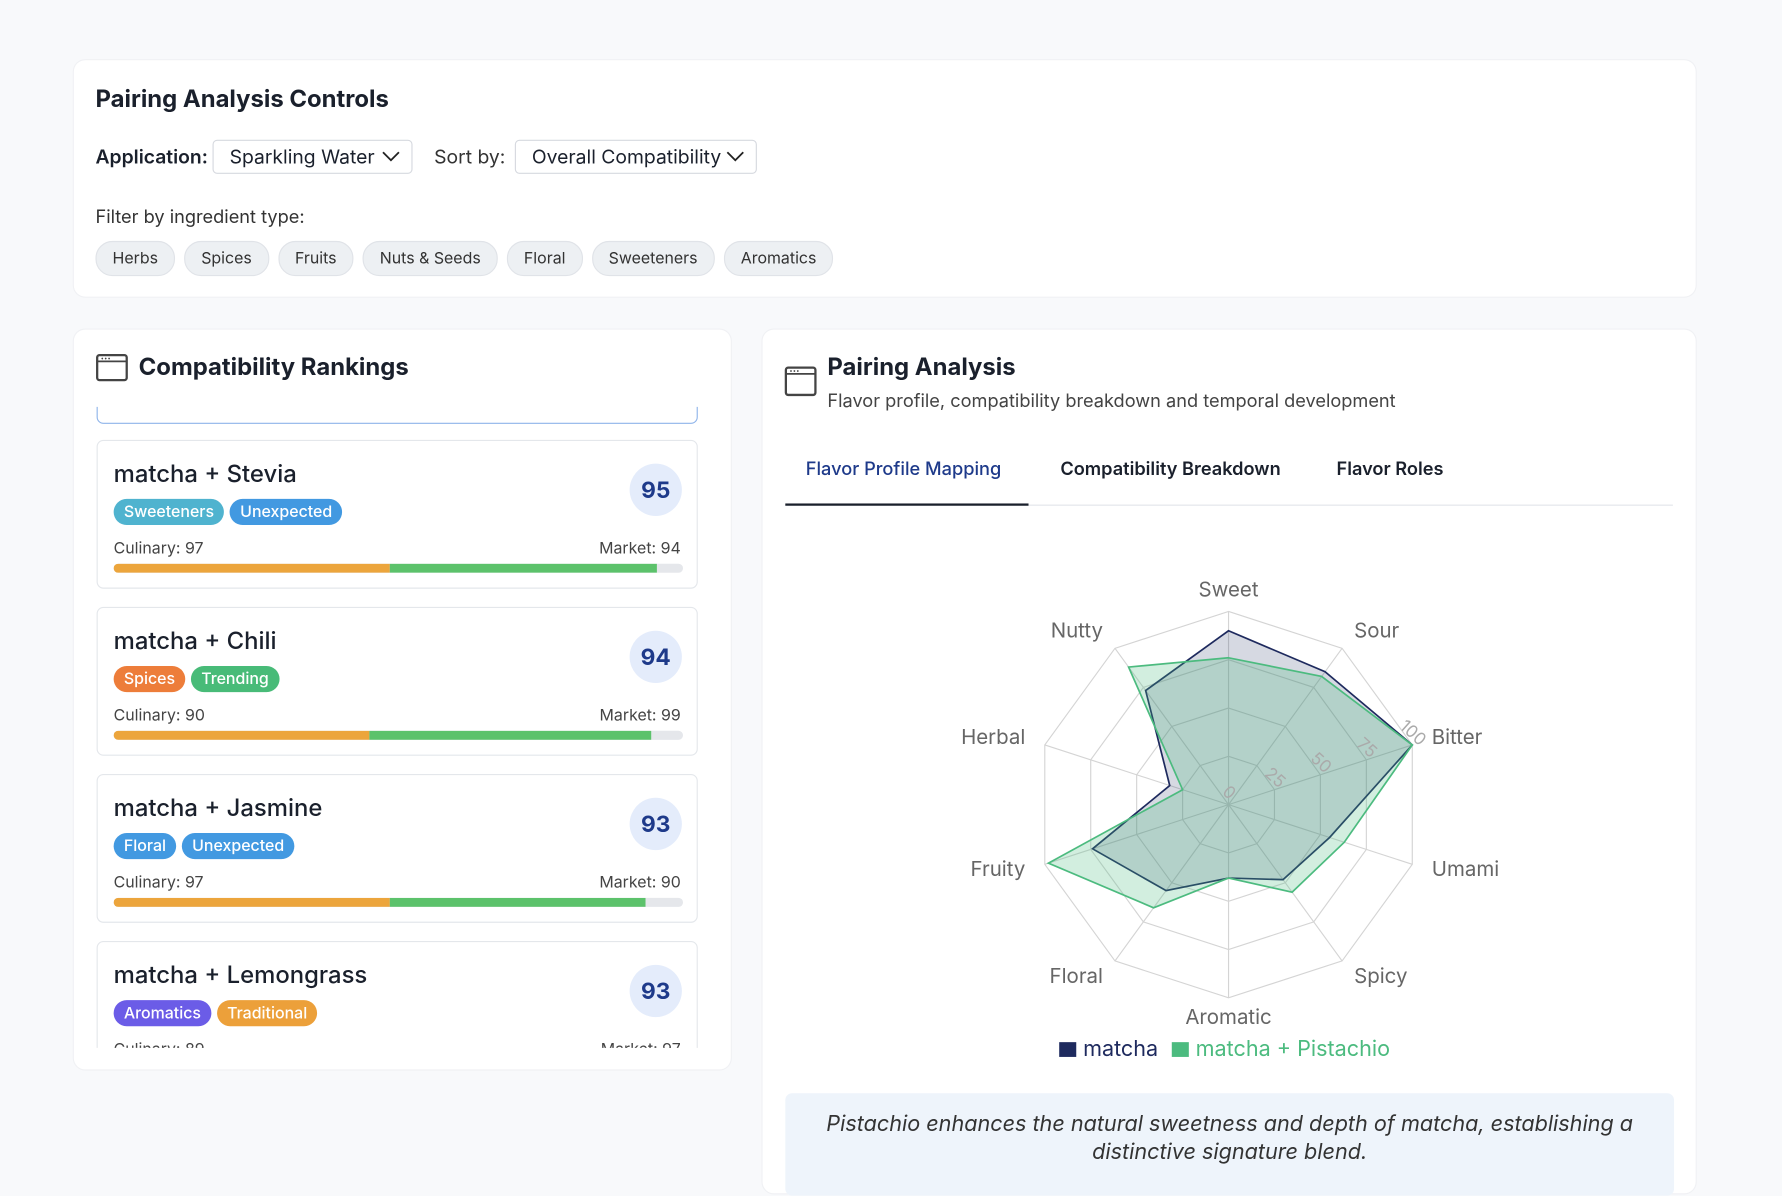 The height and width of the screenshot is (1196, 1782). I want to click on tag-list: Floral Unexpected, so click(206, 846).